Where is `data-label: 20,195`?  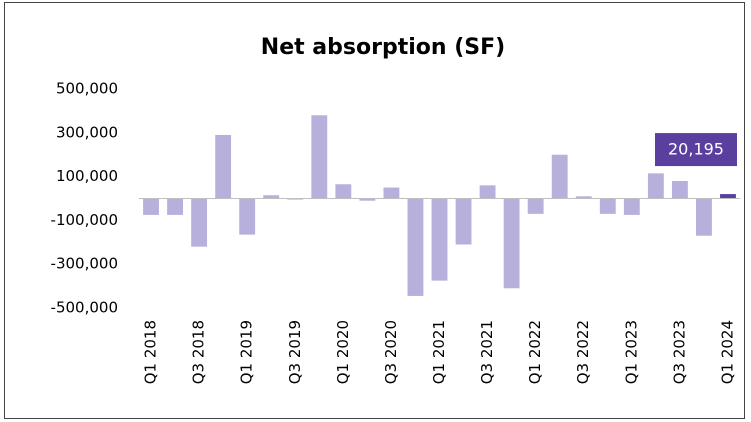 data-label: 20,195 is located at coordinates (696, 149).